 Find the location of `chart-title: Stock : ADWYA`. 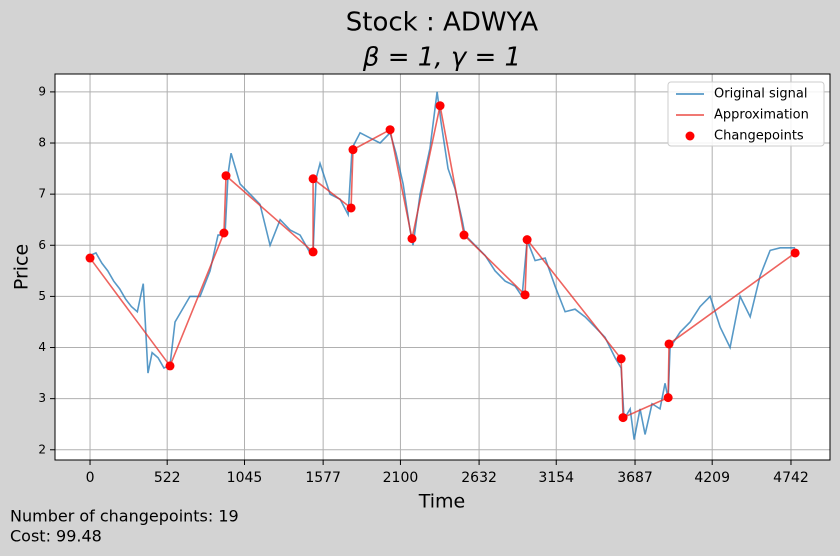

chart-title: Stock : ADWYA is located at coordinates (442, 23).